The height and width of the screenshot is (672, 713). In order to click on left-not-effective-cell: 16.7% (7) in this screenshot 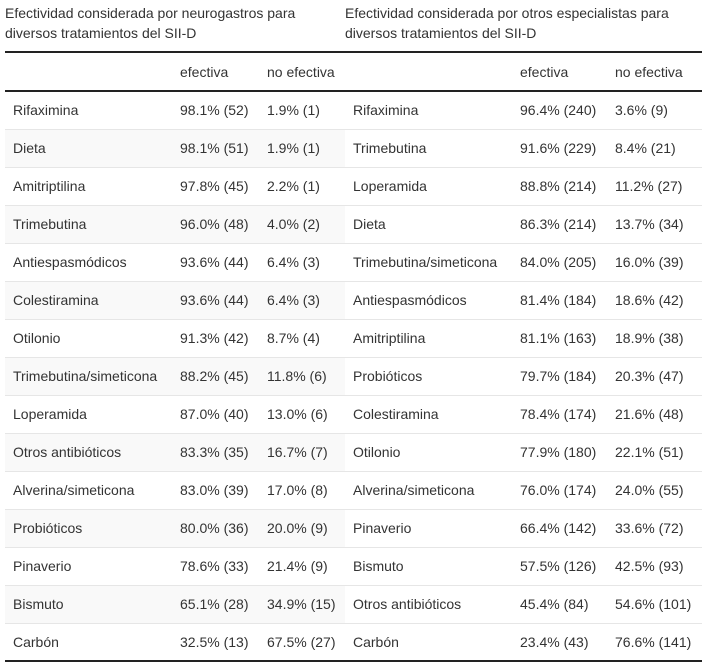, I will do `click(302, 452)`.